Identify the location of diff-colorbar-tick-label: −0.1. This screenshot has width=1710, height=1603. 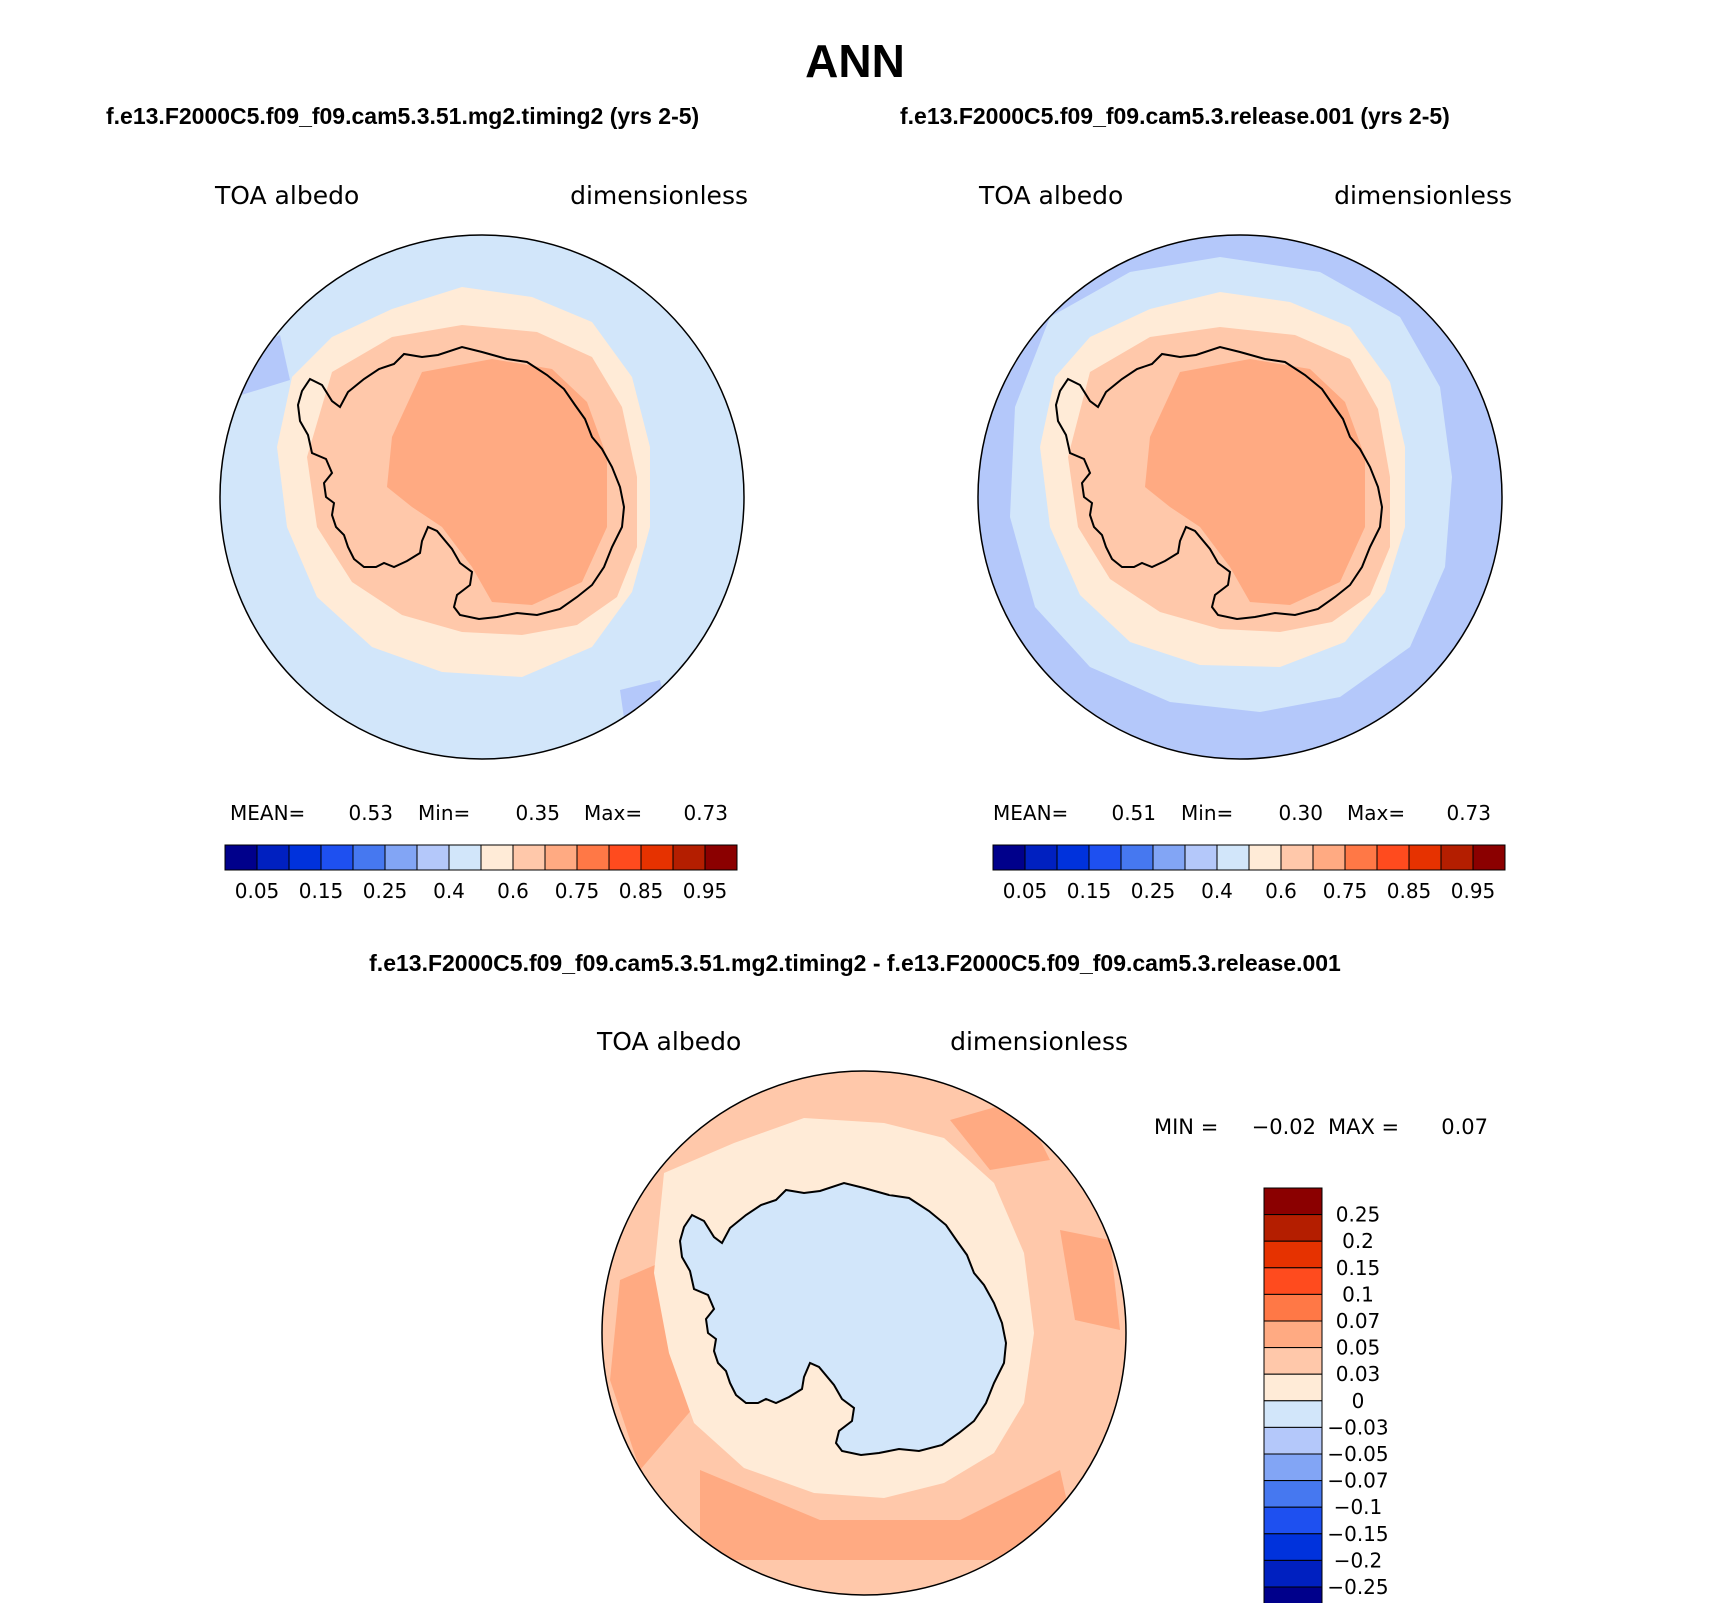
(1358, 1507).